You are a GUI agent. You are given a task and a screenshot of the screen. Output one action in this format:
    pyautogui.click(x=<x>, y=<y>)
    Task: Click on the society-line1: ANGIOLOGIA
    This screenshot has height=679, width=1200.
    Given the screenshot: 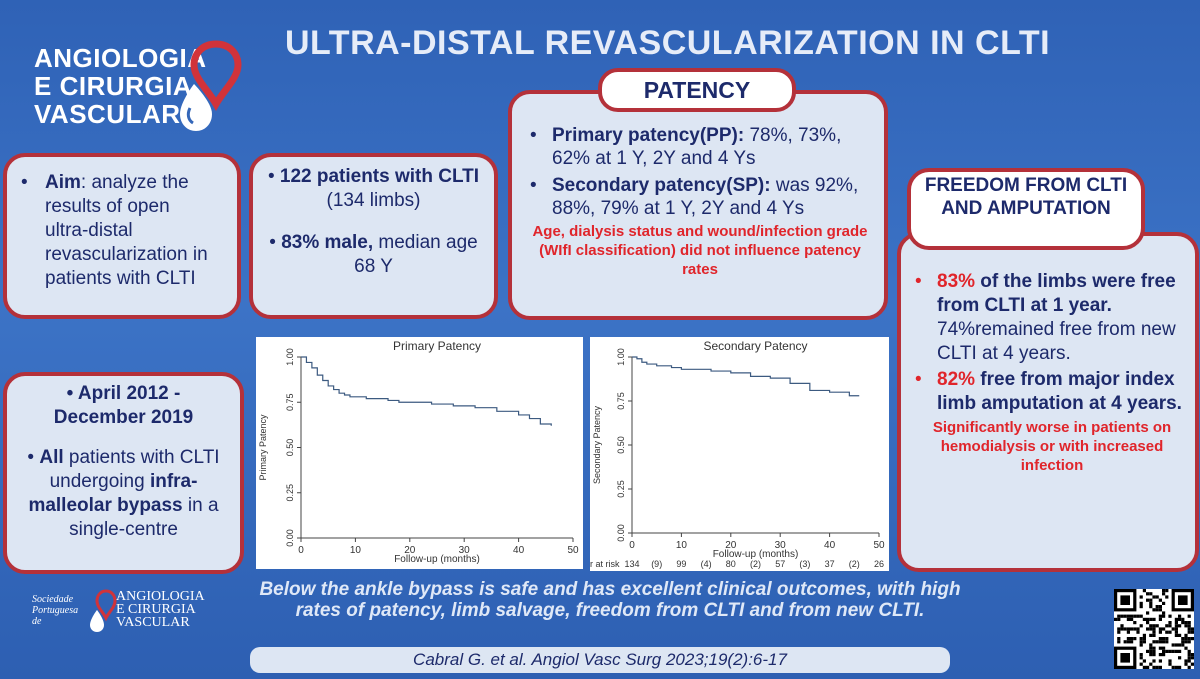 What is the action you would take?
    pyautogui.click(x=160, y=596)
    